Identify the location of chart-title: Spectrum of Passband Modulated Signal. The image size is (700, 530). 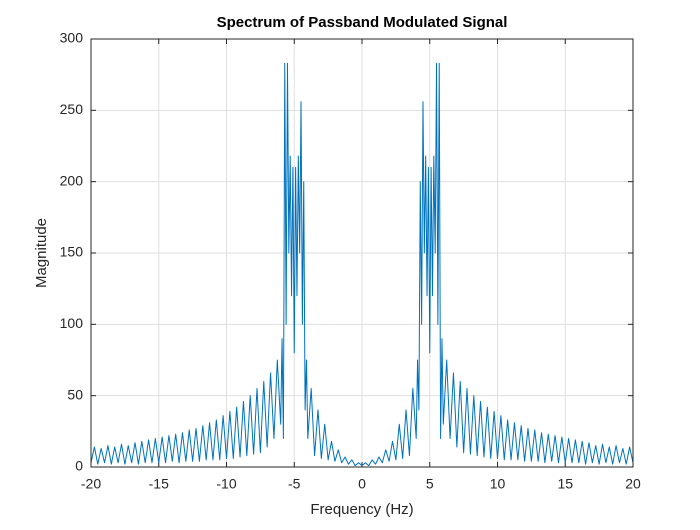
(362, 22).